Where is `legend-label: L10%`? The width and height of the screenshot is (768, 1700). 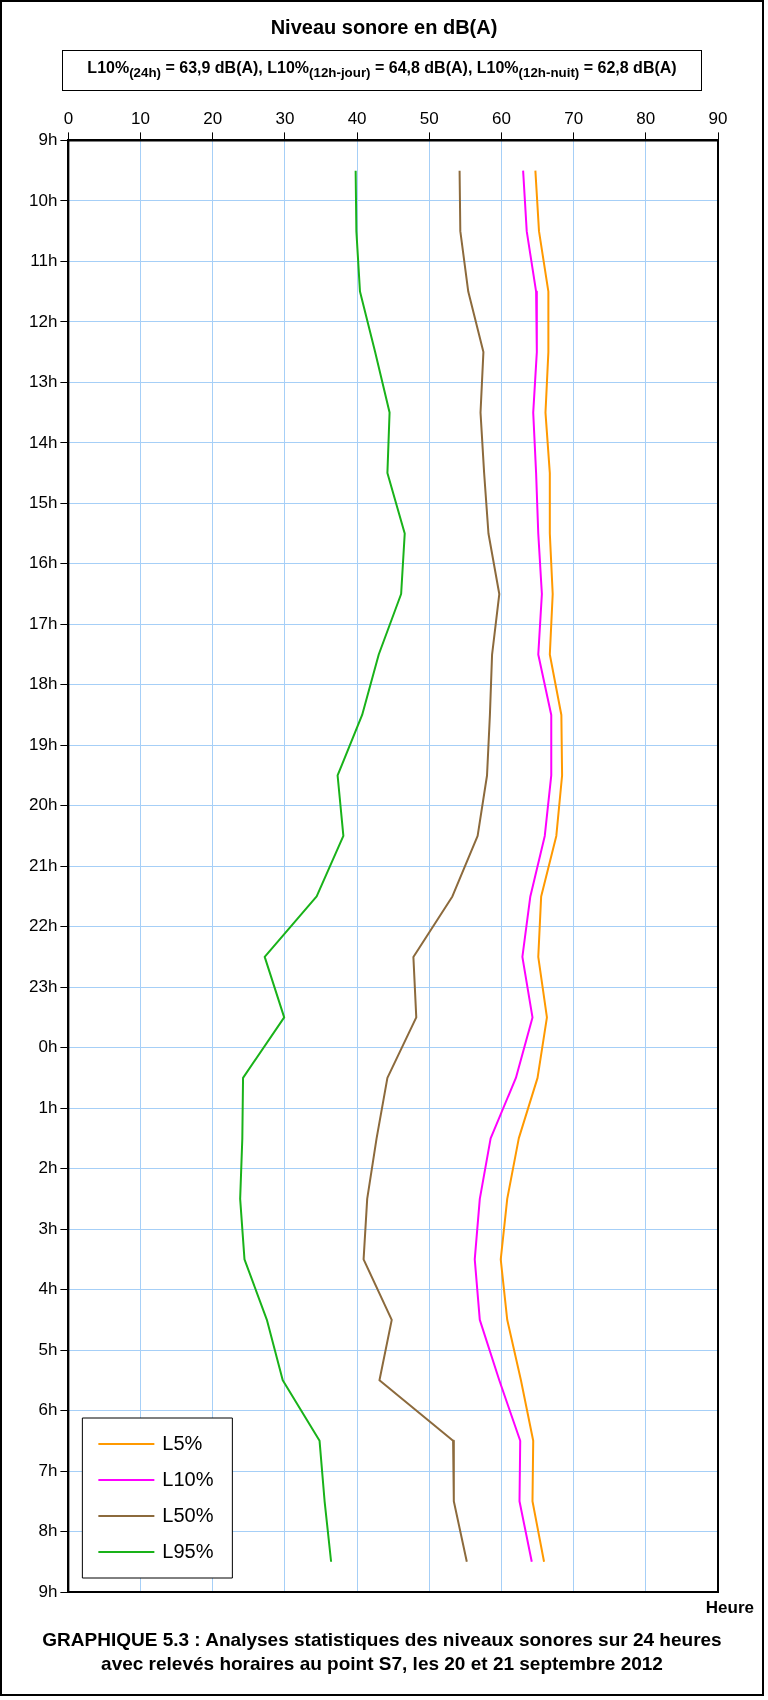
legend-label: L10% is located at coordinates (188, 1478).